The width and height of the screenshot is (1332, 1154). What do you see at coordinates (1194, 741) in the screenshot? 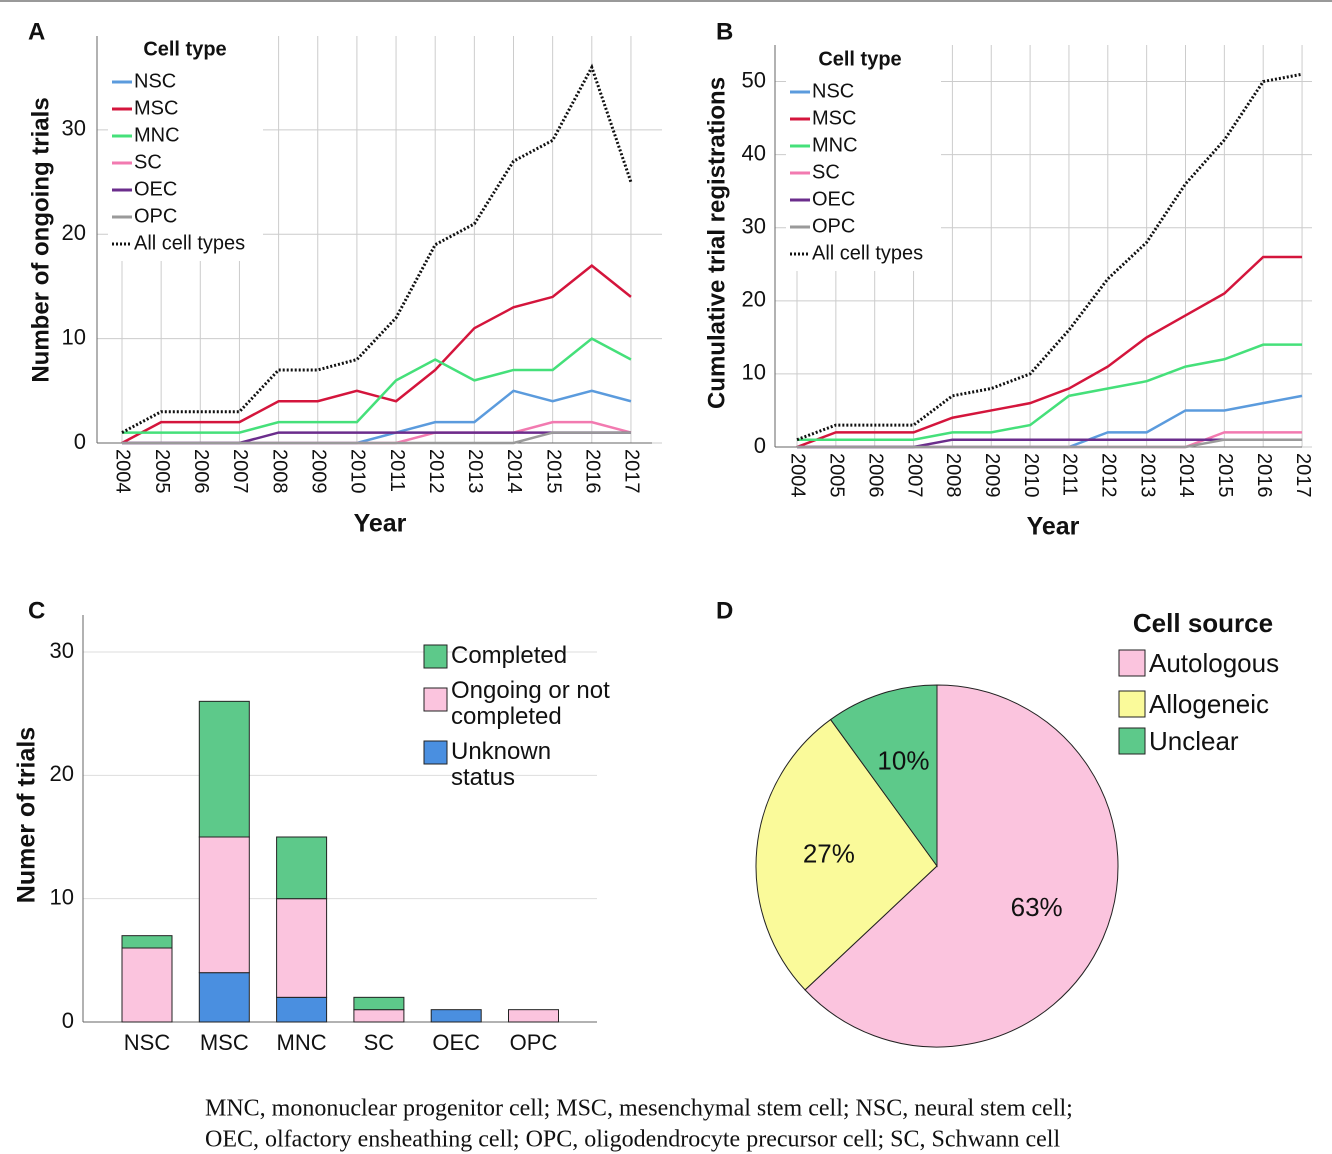
I see `legend-label: Unclear` at bounding box center [1194, 741].